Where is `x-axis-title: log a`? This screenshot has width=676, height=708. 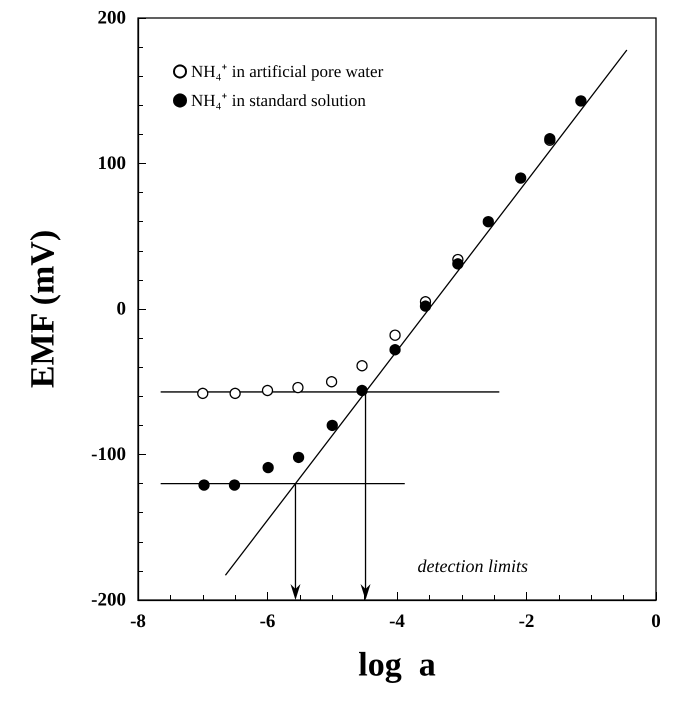 x-axis-title: log a is located at coordinates (397, 665).